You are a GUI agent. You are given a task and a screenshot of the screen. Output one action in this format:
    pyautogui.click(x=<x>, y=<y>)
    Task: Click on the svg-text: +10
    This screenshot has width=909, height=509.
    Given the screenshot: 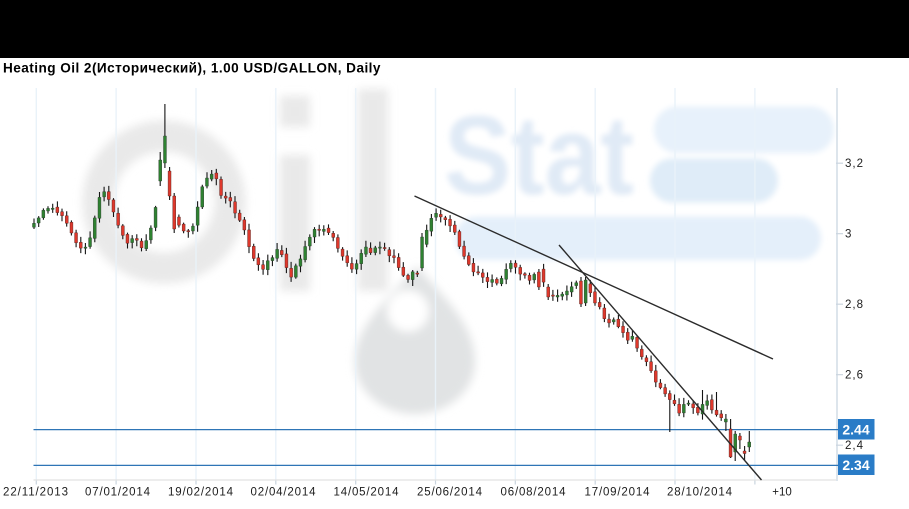 What is the action you would take?
    pyautogui.click(x=782, y=493)
    